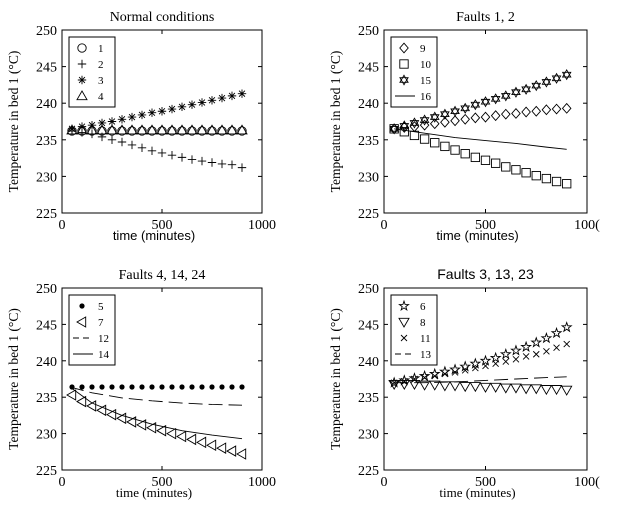 This screenshot has height=509, width=619. I want to click on chart-title: Faults 3, 13, 23, so click(485, 274).